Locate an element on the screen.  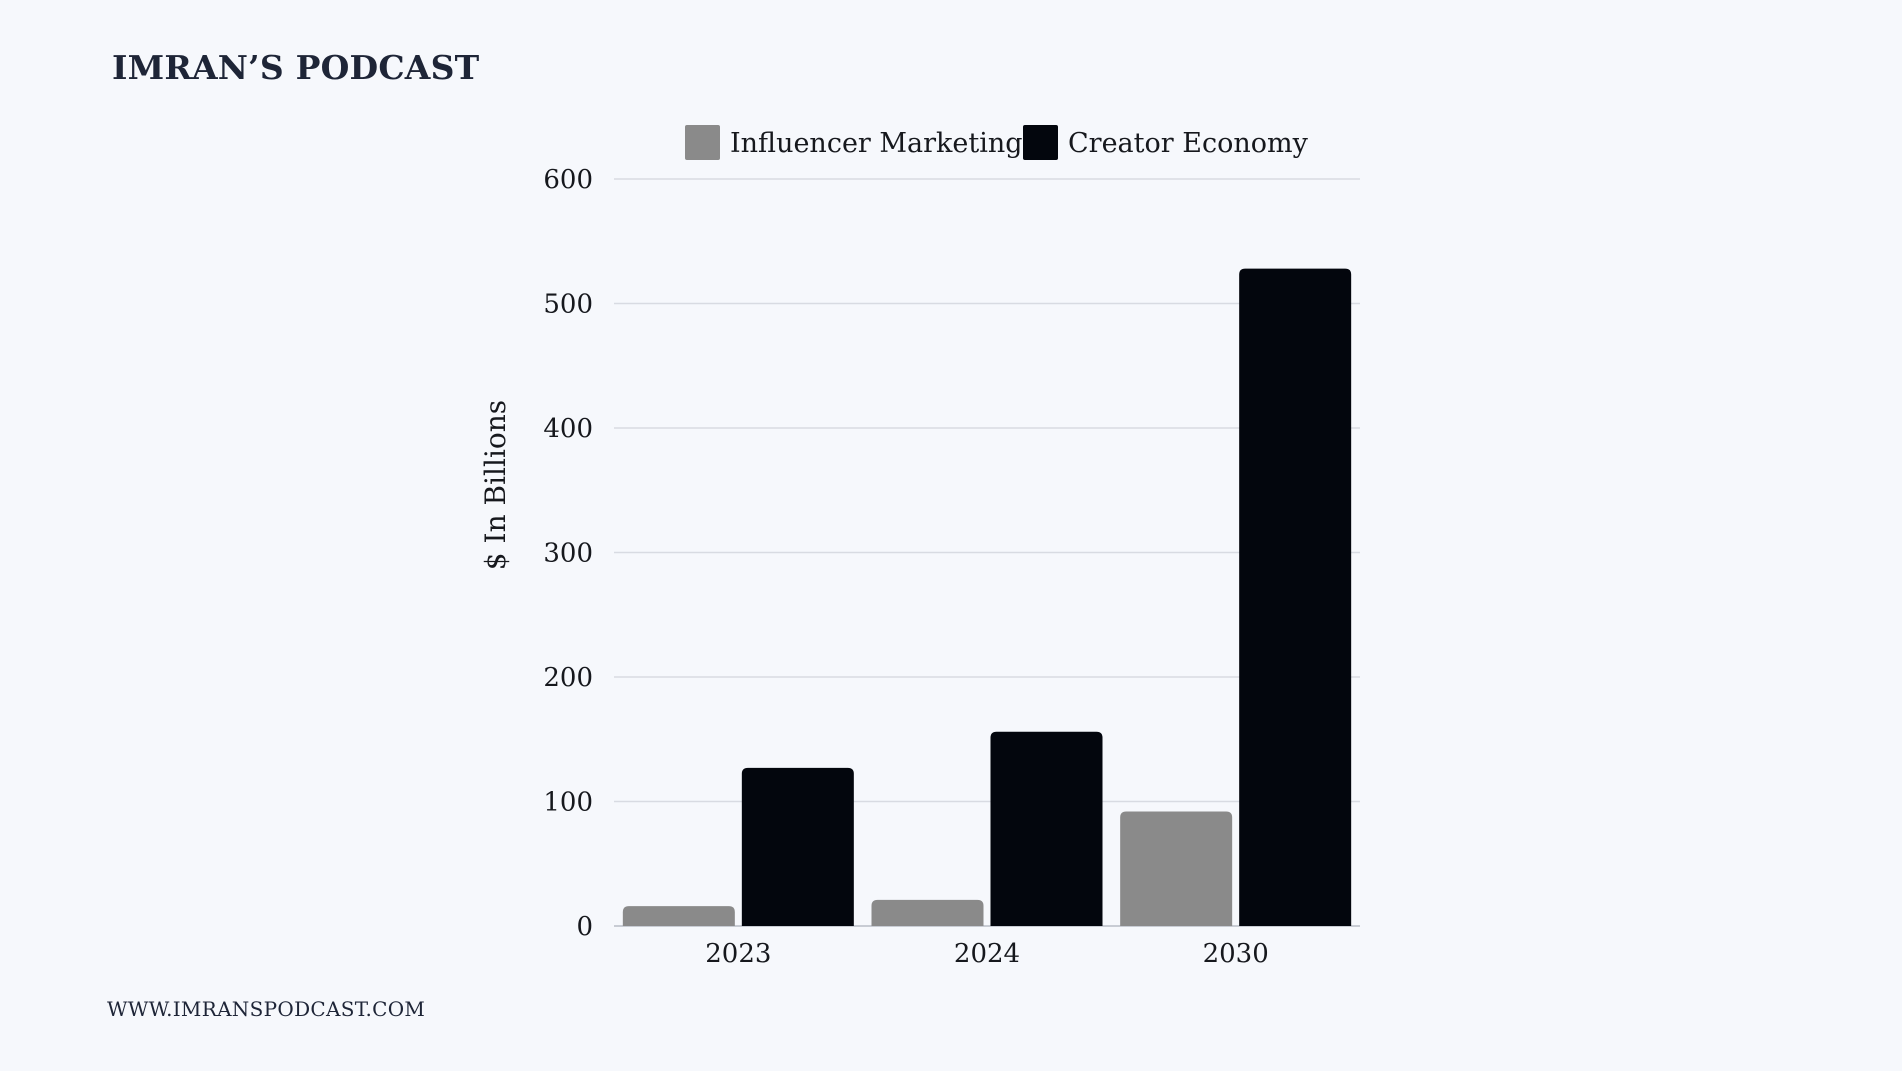
x-tick-label: 2024 is located at coordinates (987, 954).